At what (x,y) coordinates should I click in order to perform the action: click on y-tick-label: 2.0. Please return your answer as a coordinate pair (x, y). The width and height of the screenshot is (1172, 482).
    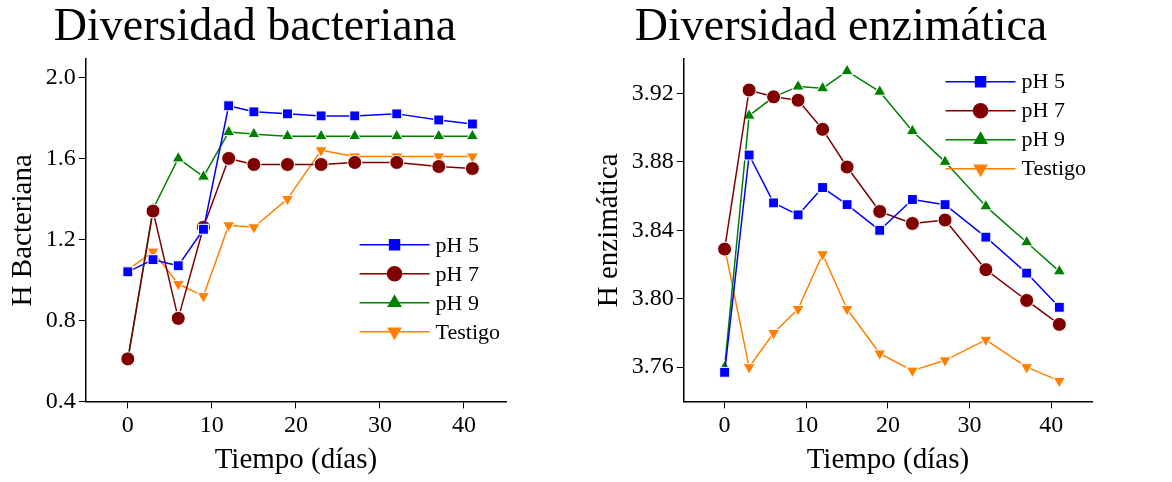
    Looking at the image, I should click on (60, 75).